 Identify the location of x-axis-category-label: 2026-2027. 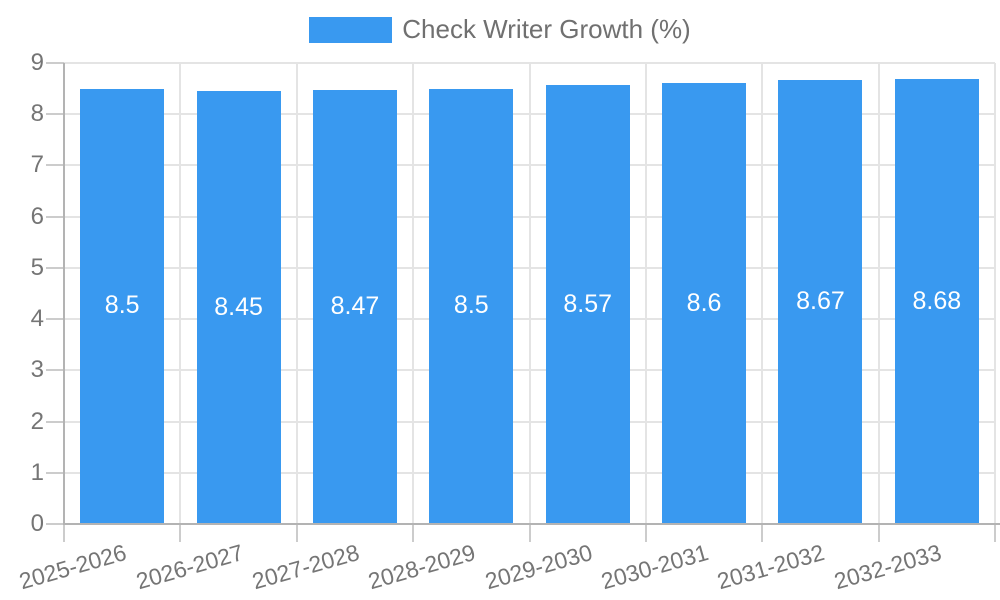
(189, 567).